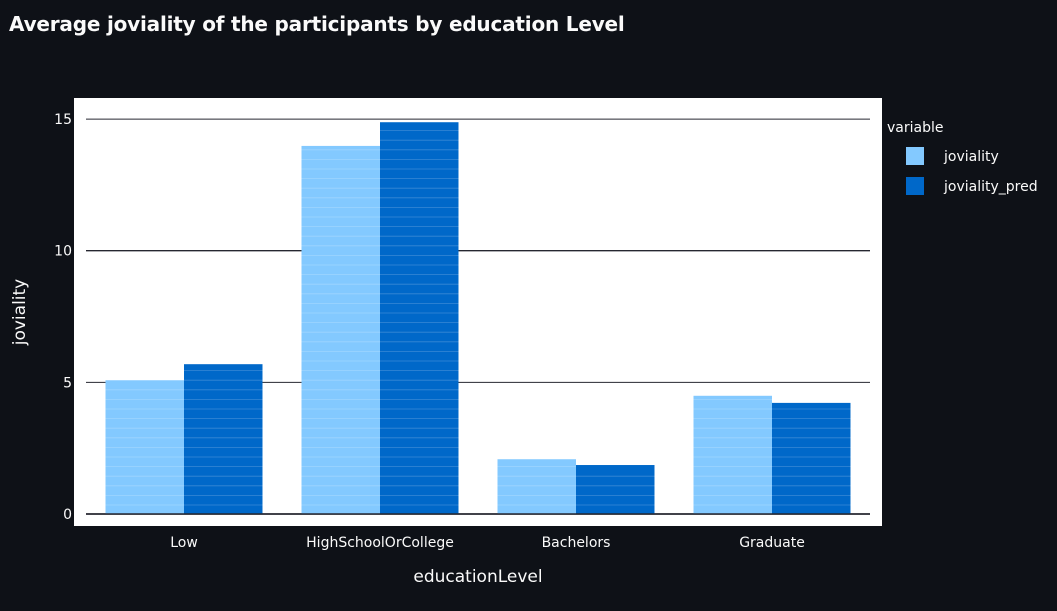 Image resolution: width=1057 pixels, height=611 pixels. I want to click on bar-joviality-HighSchoolOrCollege, so click(341, 329).